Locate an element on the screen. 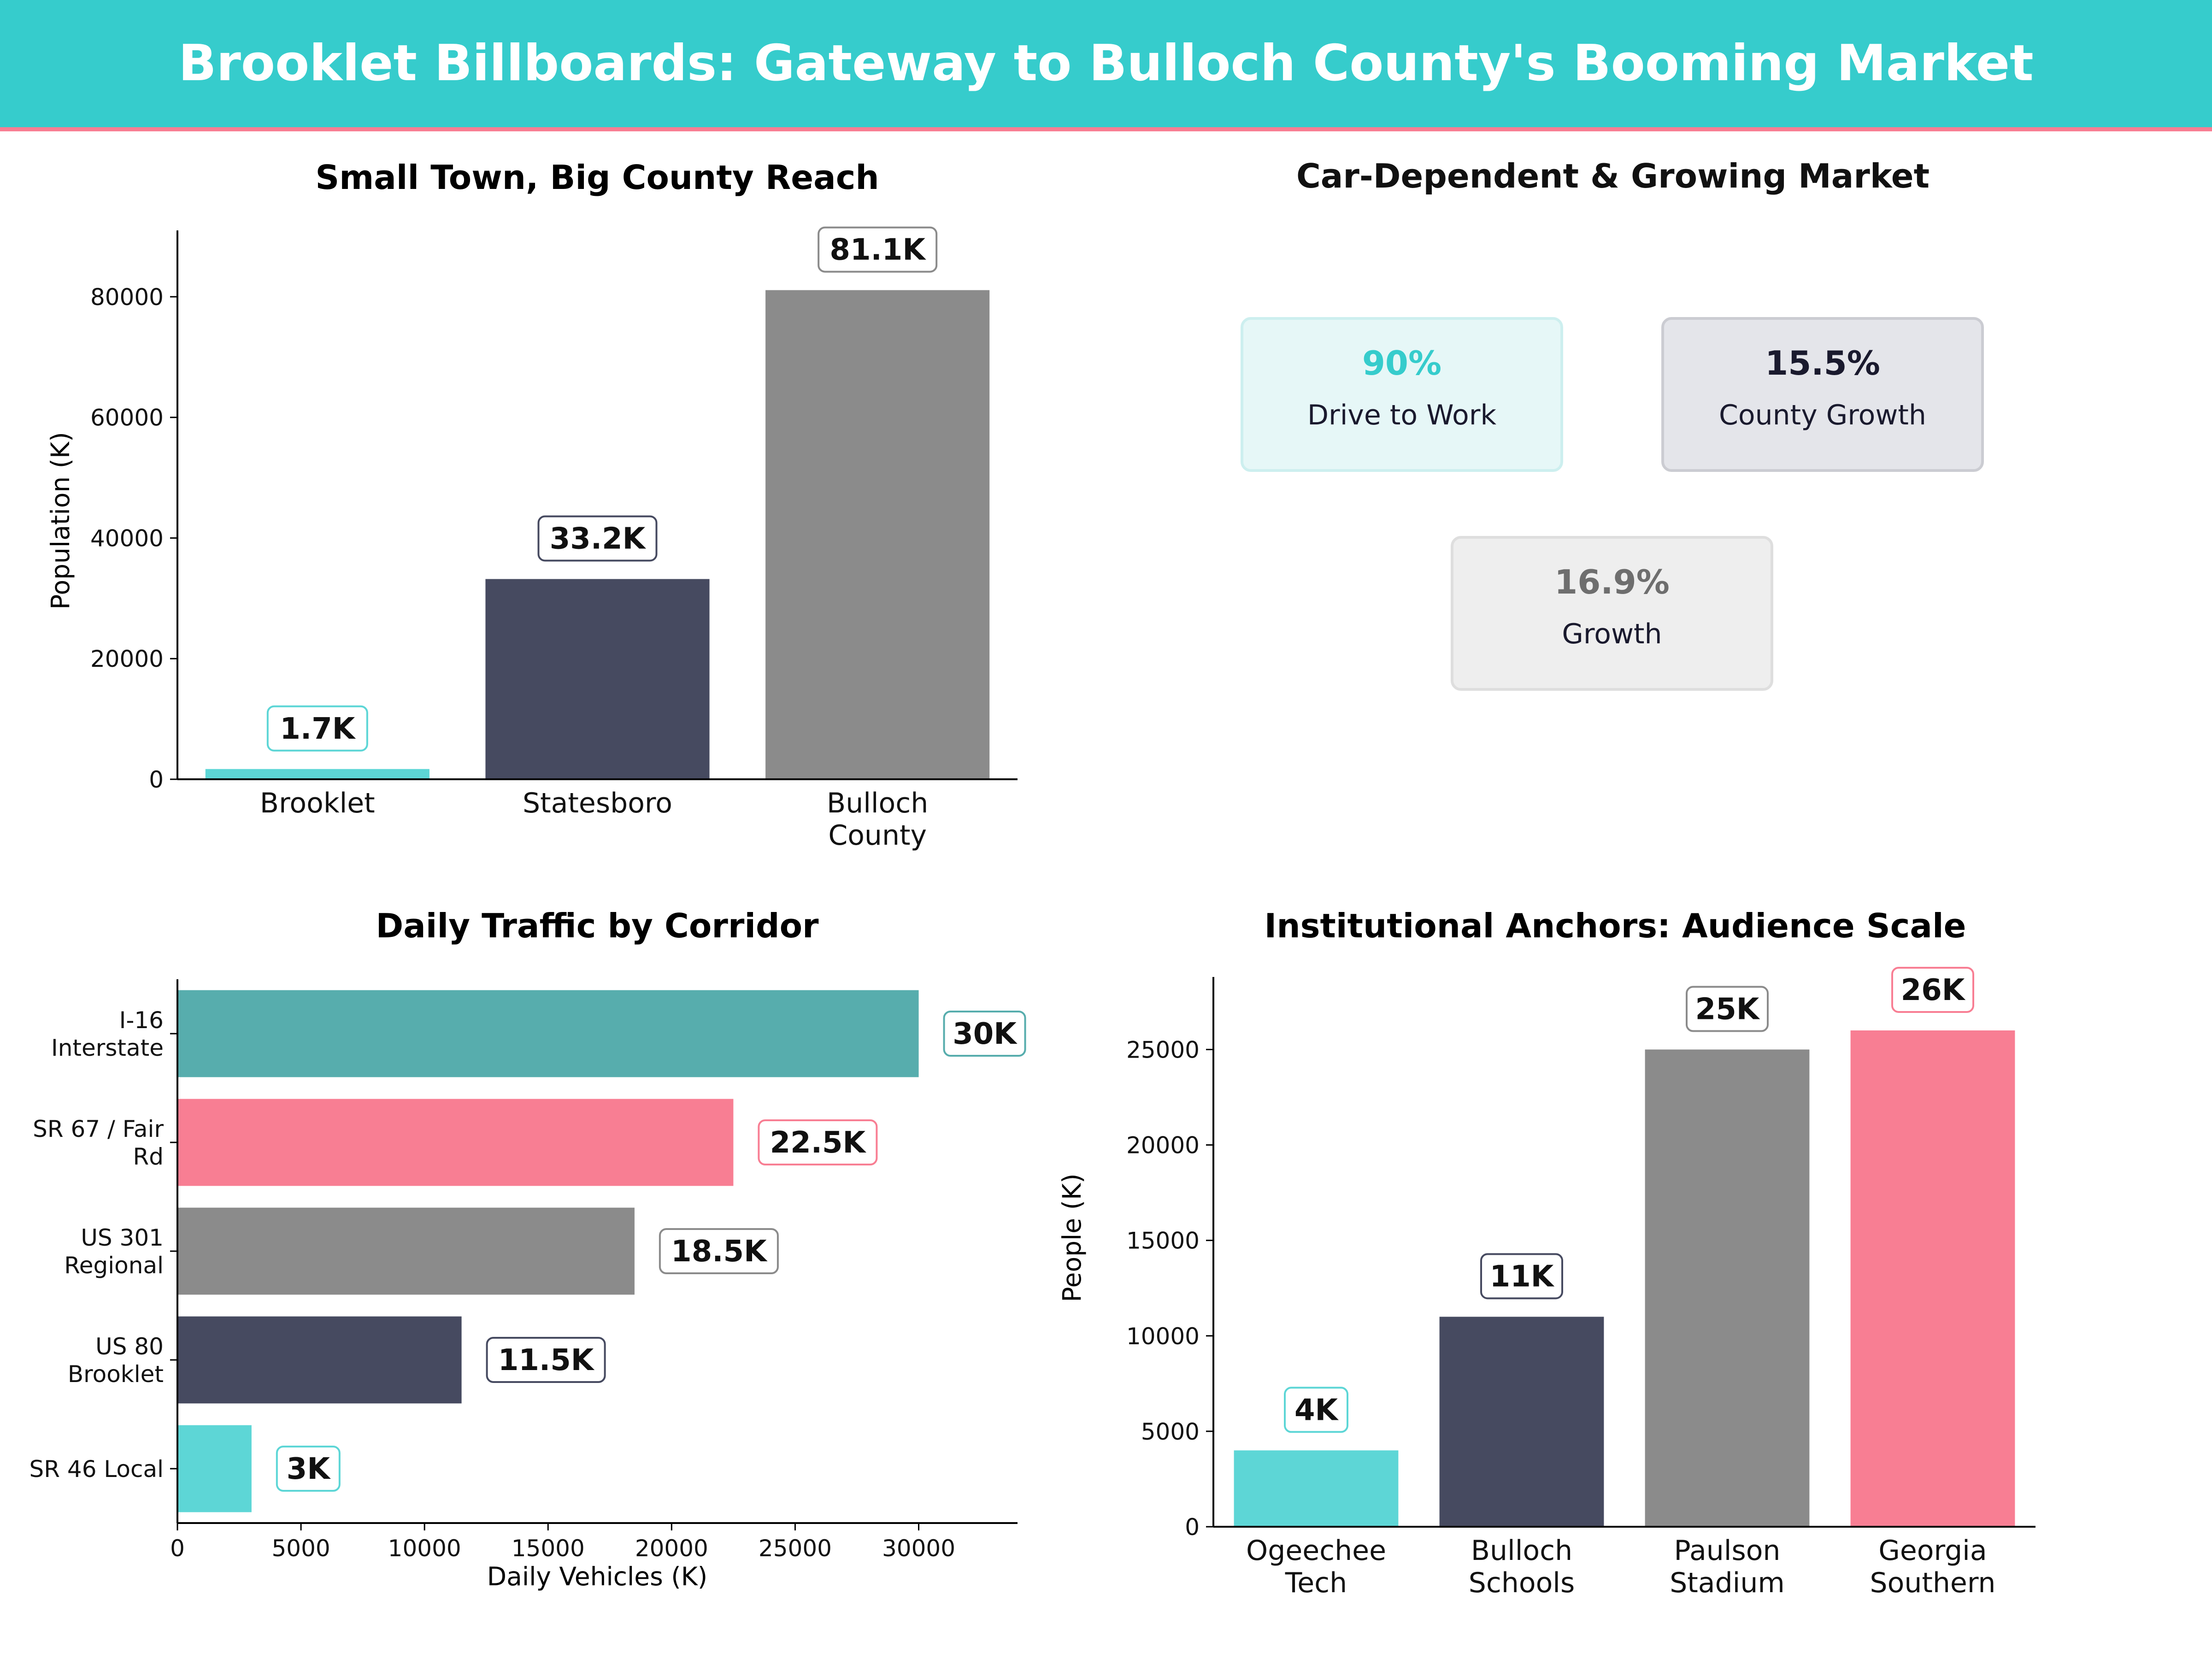 The image size is (2212, 1659). x-tick-label: Southern is located at coordinates (1933, 1583).